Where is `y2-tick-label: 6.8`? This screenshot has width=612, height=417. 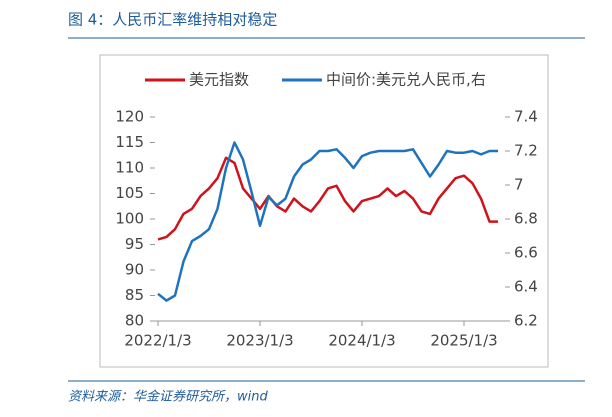
y2-tick-label: 6.8 is located at coordinates (526, 219).